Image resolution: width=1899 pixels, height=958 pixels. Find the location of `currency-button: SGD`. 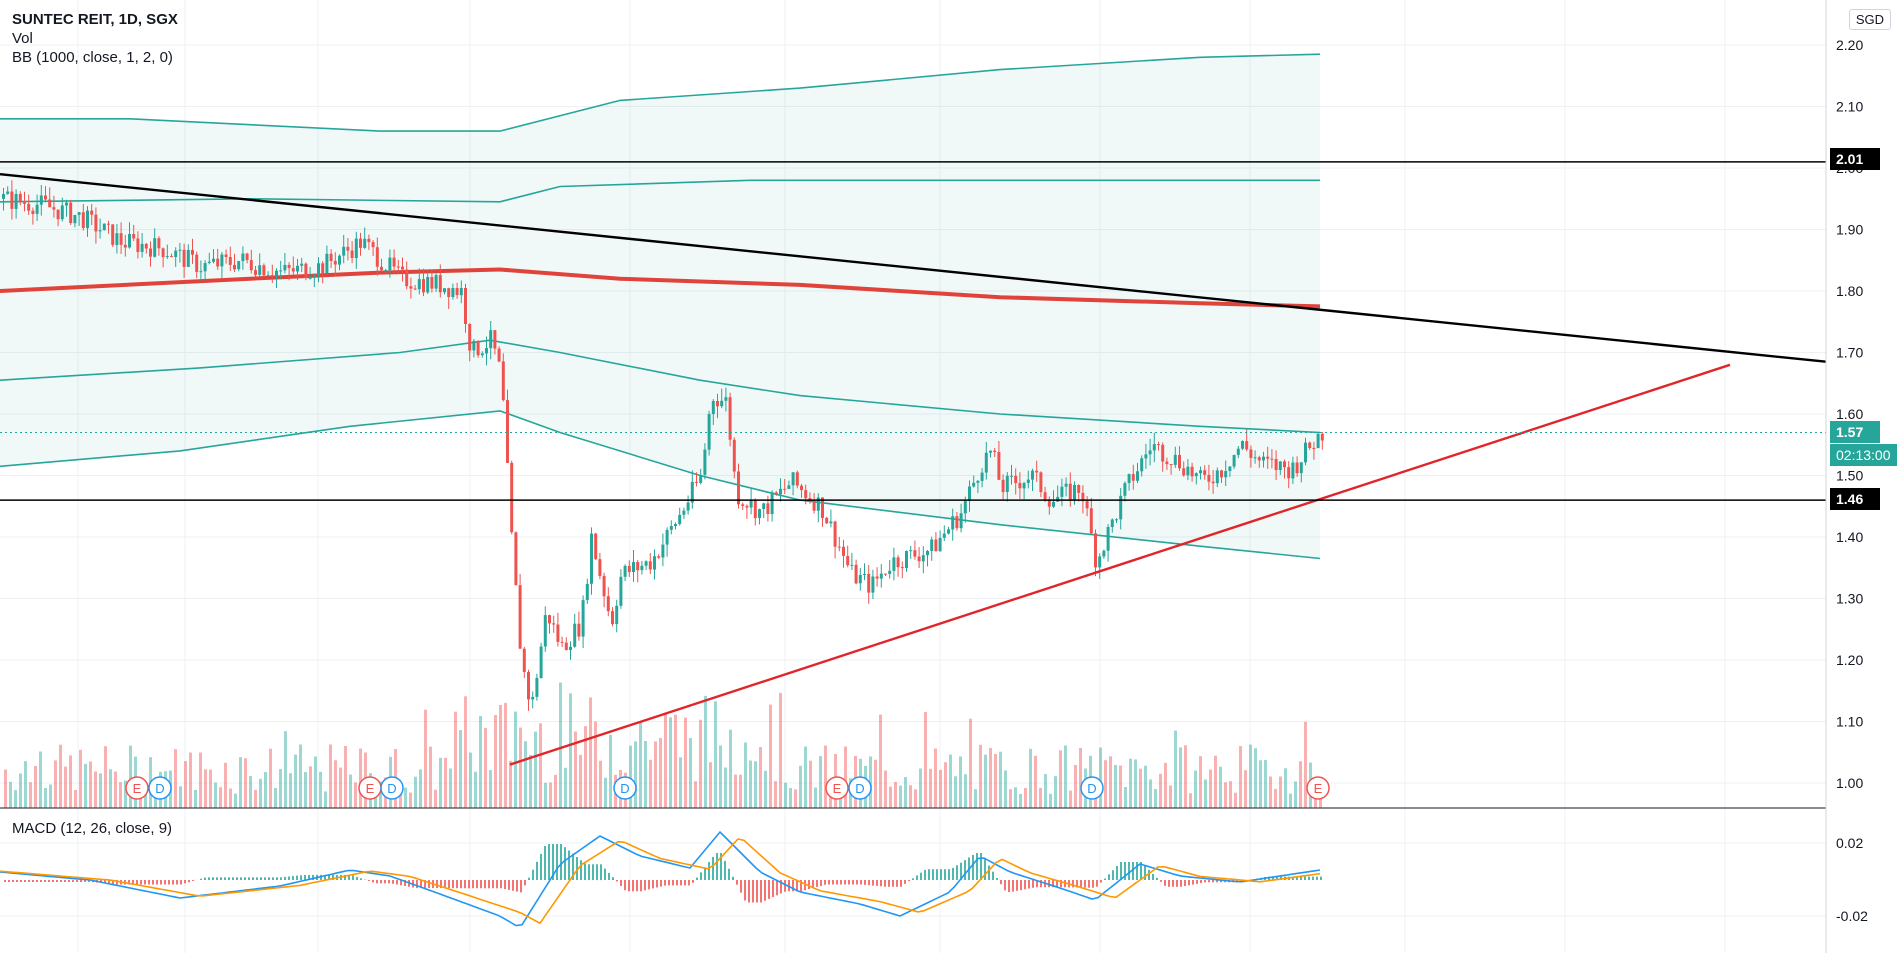

currency-button: SGD is located at coordinates (1870, 19).